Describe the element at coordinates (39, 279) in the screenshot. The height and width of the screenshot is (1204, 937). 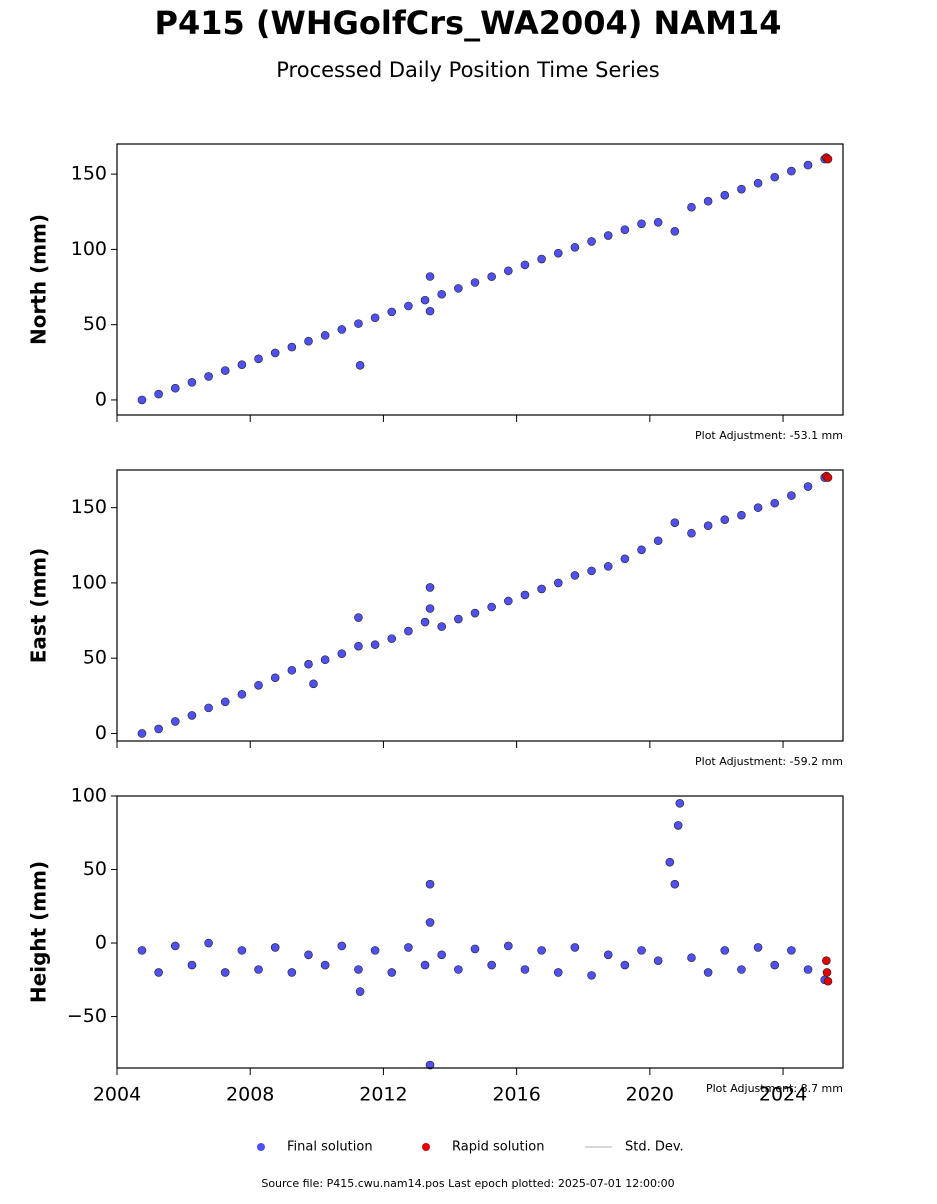
I see `y-axis-label: North (mm)` at that location.